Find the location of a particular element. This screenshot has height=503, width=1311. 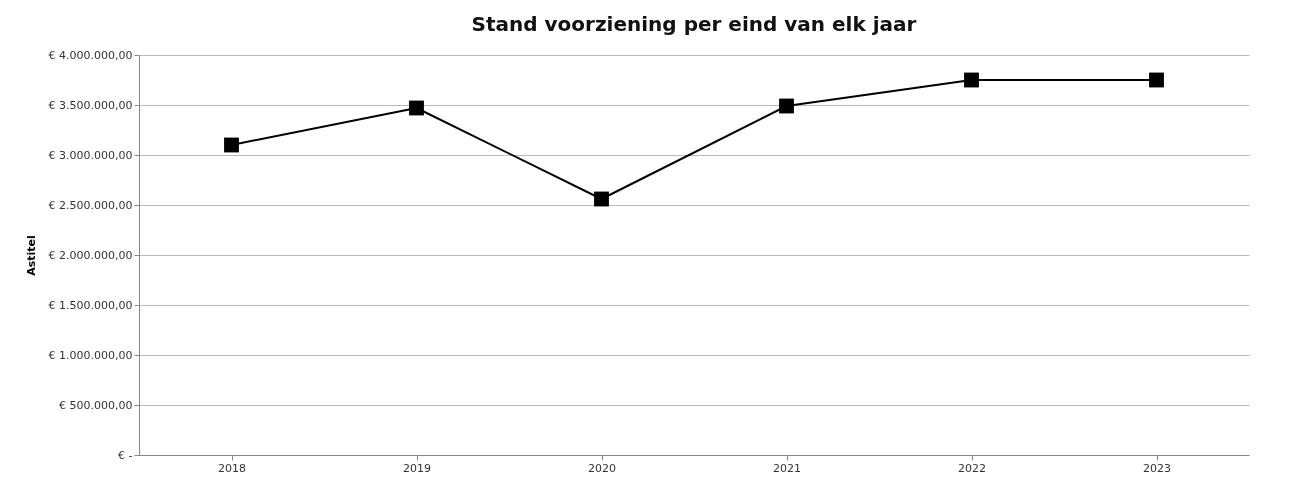

x-tick-label: 2019 is located at coordinates (417, 468).